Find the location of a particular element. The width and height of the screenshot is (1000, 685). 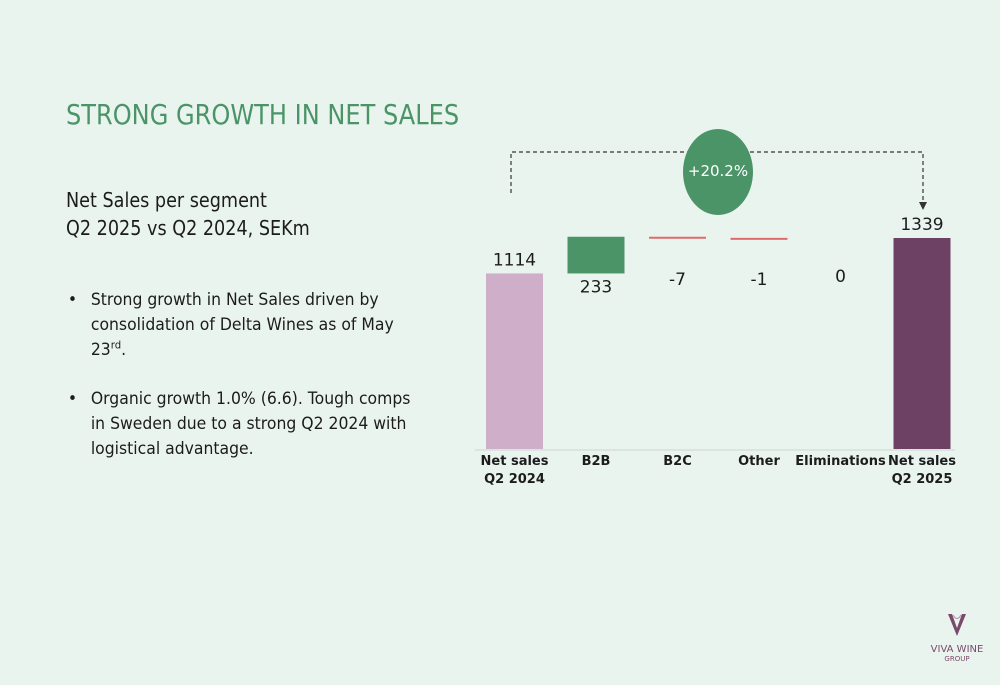

category-label-5-0: Net sales is located at coordinates (922, 461).